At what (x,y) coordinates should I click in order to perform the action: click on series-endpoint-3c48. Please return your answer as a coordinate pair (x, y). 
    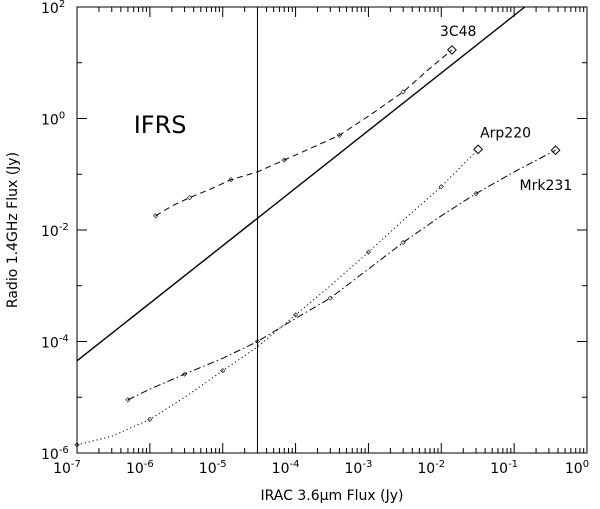
    Looking at the image, I should click on (451, 49).